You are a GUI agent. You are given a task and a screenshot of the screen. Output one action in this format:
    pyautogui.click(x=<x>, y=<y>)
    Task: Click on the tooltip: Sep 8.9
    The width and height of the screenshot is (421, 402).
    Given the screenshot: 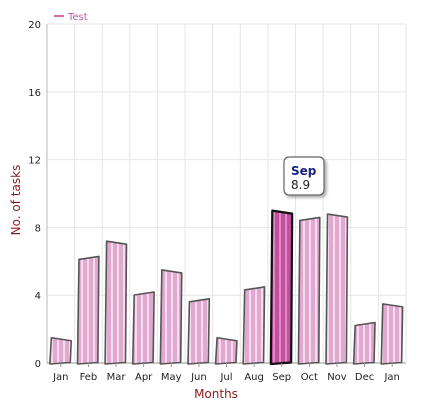 What is the action you would take?
    pyautogui.click(x=304, y=176)
    